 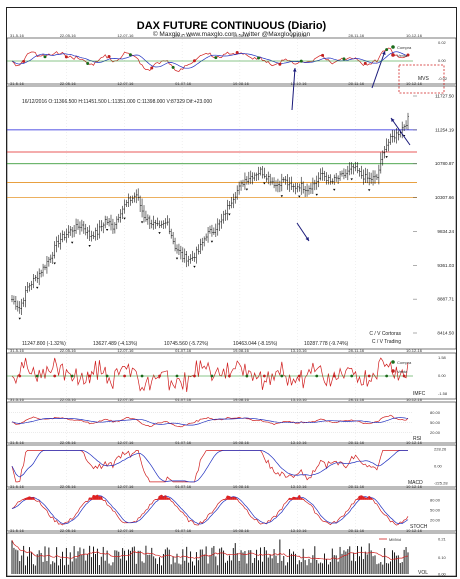 I want to click on mvs-tick: 0.02, so click(x=442, y=42).